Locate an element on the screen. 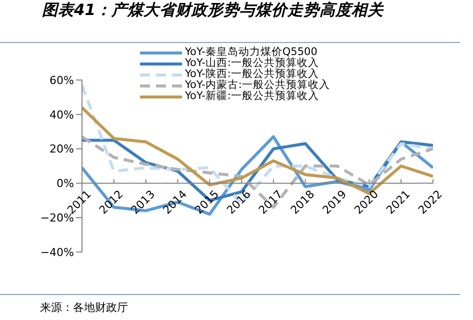 The height and width of the screenshot is (320, 473). y-tick-label: 60% is located at coordinates (62, 80).